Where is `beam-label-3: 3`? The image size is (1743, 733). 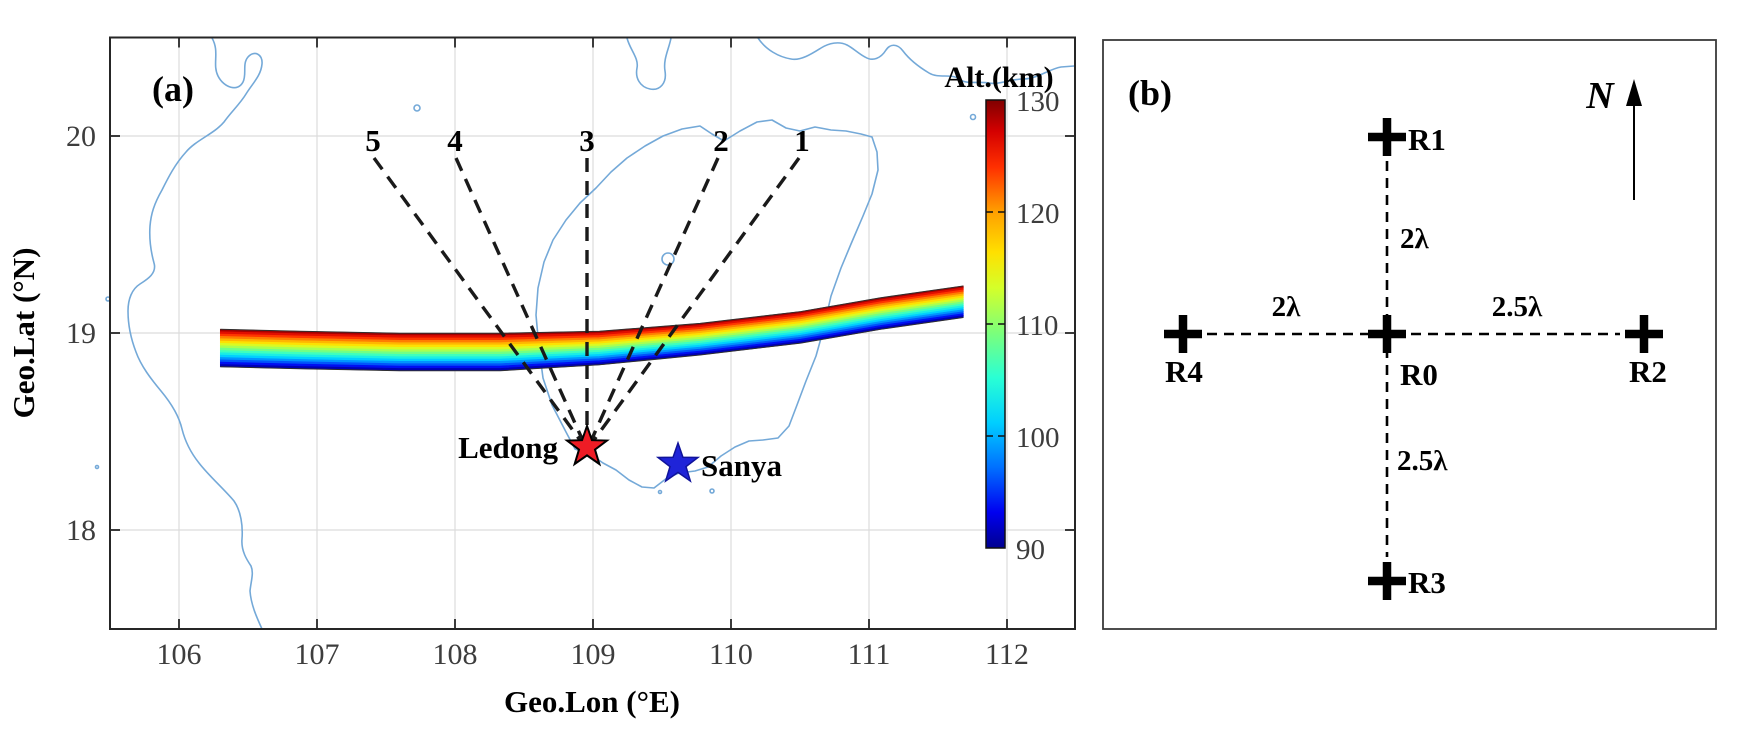 beam-label-3: 3 is located at coordinates (587, 140).